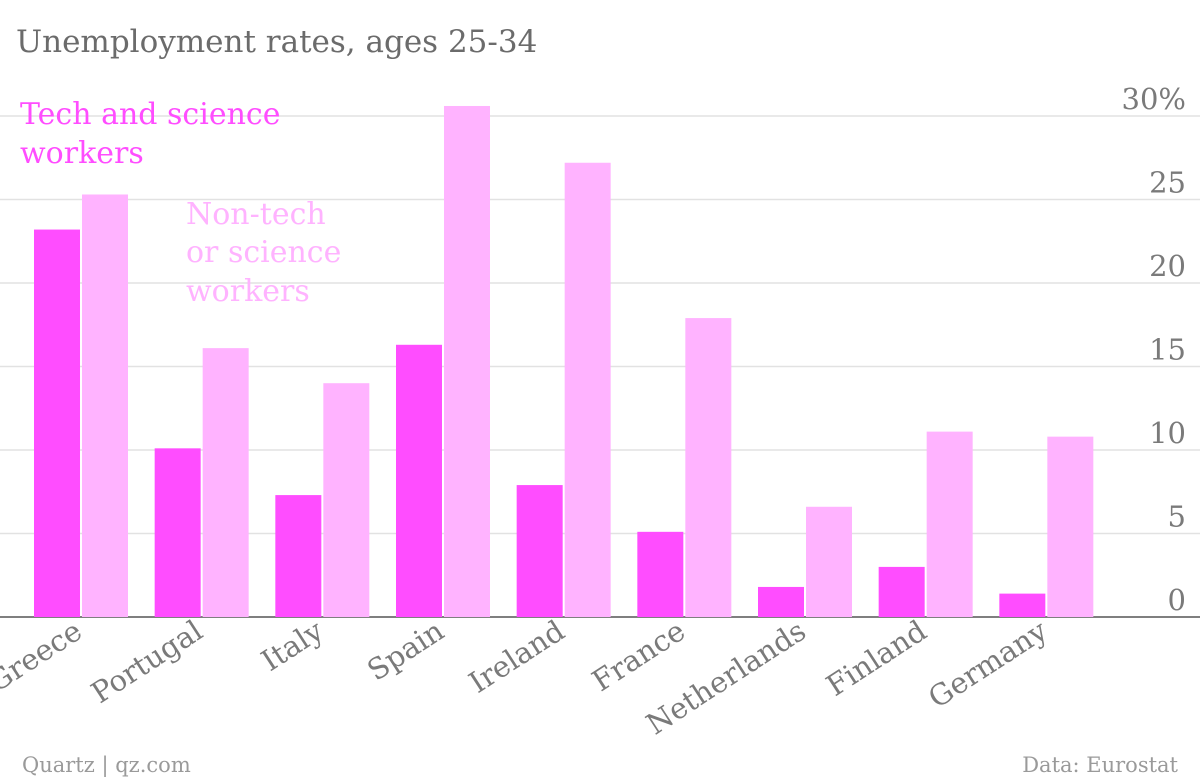 Image resolution: width=1200 pixels, height=778 pixels. Describe the element at coordinates (155, 134) in the screenshot. I see `legend-tech: Tech and science workers` at that location.